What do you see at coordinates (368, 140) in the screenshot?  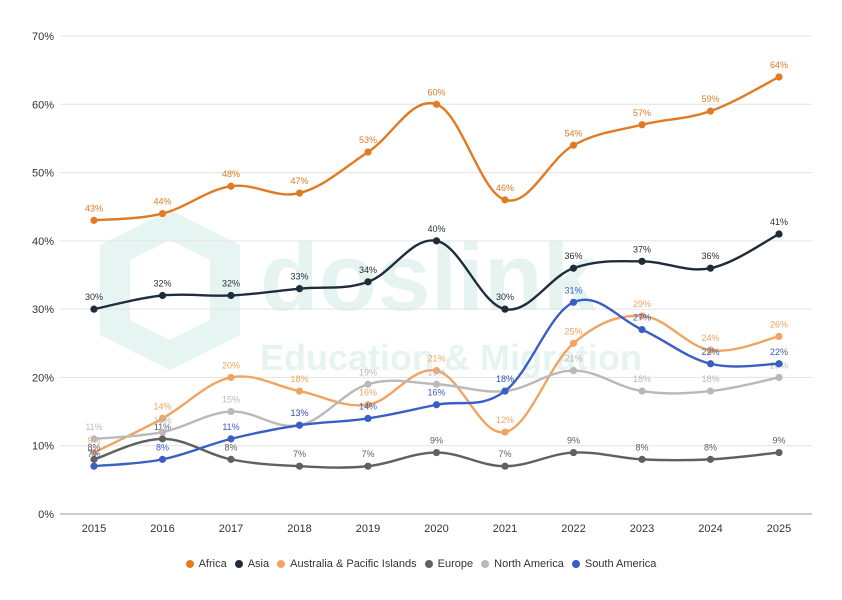 I see `data-label: 53%` at bounding box center [368, 140].